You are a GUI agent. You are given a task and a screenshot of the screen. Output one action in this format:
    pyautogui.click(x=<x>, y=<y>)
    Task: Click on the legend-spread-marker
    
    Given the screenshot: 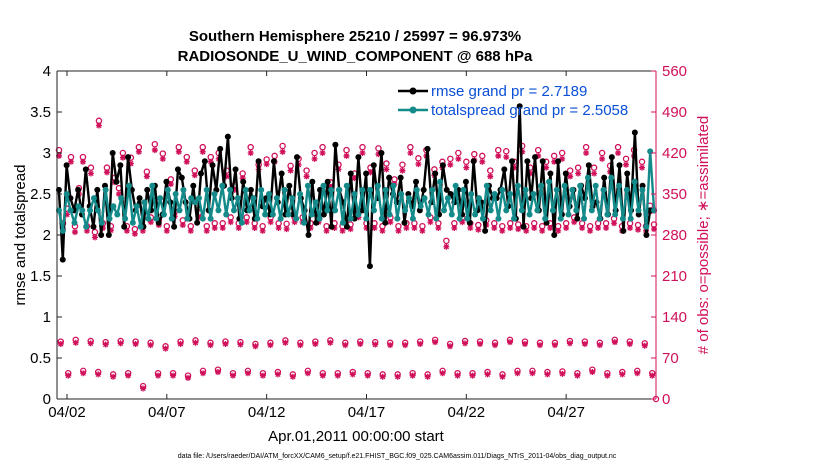 What is the action you would take?
    pyautogui.click(x=413, y=110)
    